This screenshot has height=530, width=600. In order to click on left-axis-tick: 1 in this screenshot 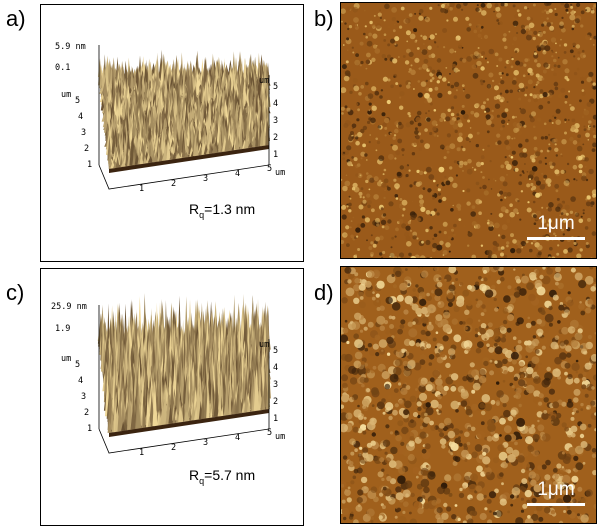, I will do `click(89, 165)`.